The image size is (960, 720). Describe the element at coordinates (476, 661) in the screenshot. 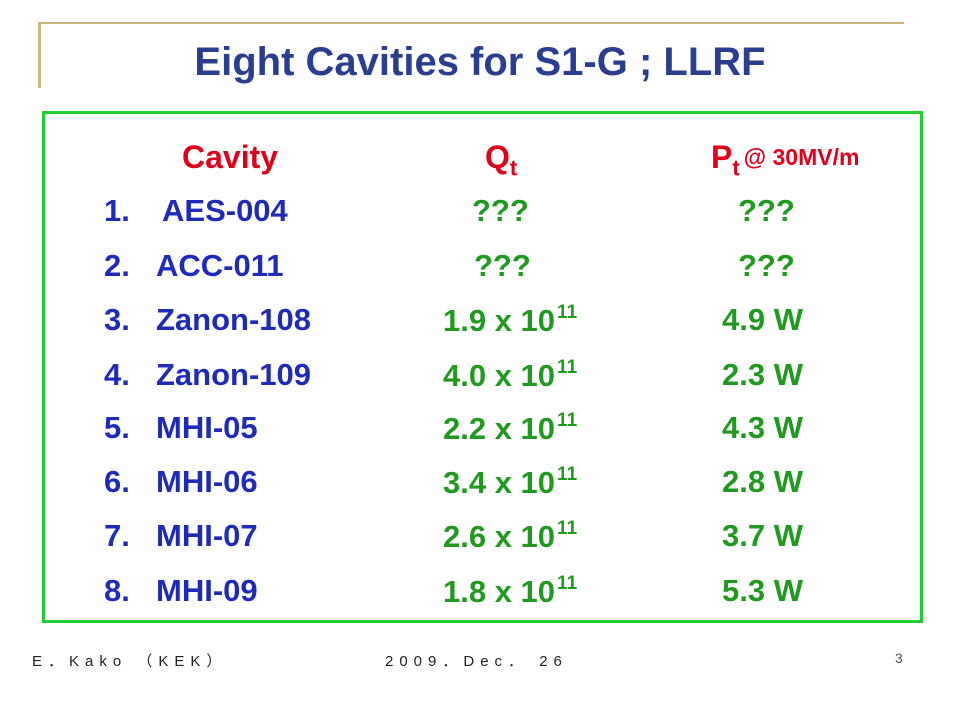

I see `footer-date: 2009．Dec． 26` at that location.